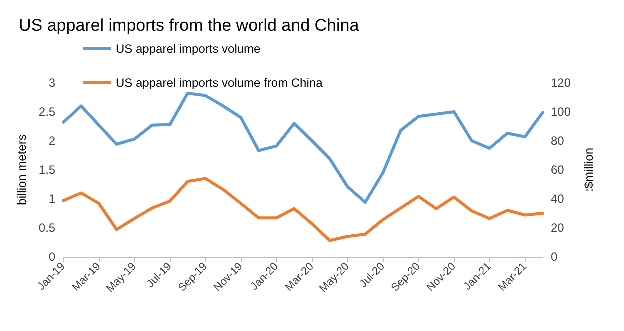 This screenshot has width=624, height=331. I want to click on y2-tick-label: 80, so click(558, 141).